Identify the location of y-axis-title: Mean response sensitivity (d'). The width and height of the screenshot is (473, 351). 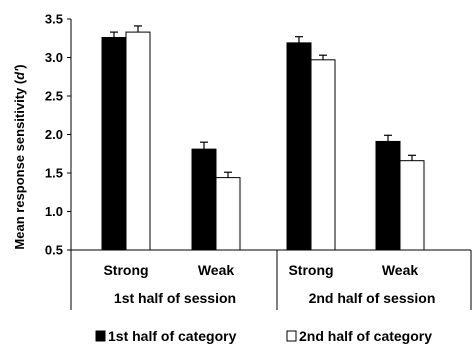
(19, 156).